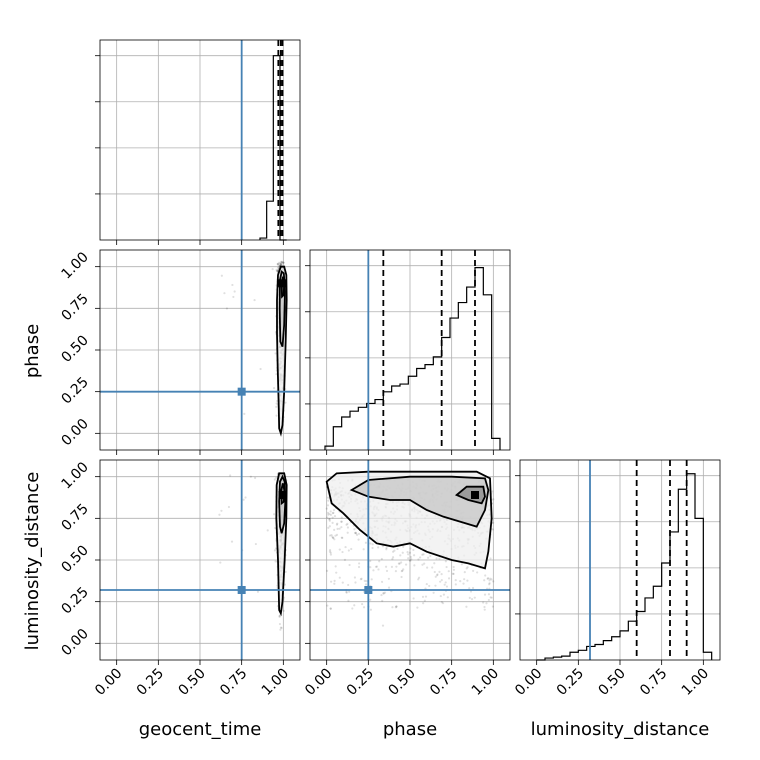 This screenshot has width=760, height=760. I want to click on xtick-label-geocent_time-2: 0.50, so click(191, 682).